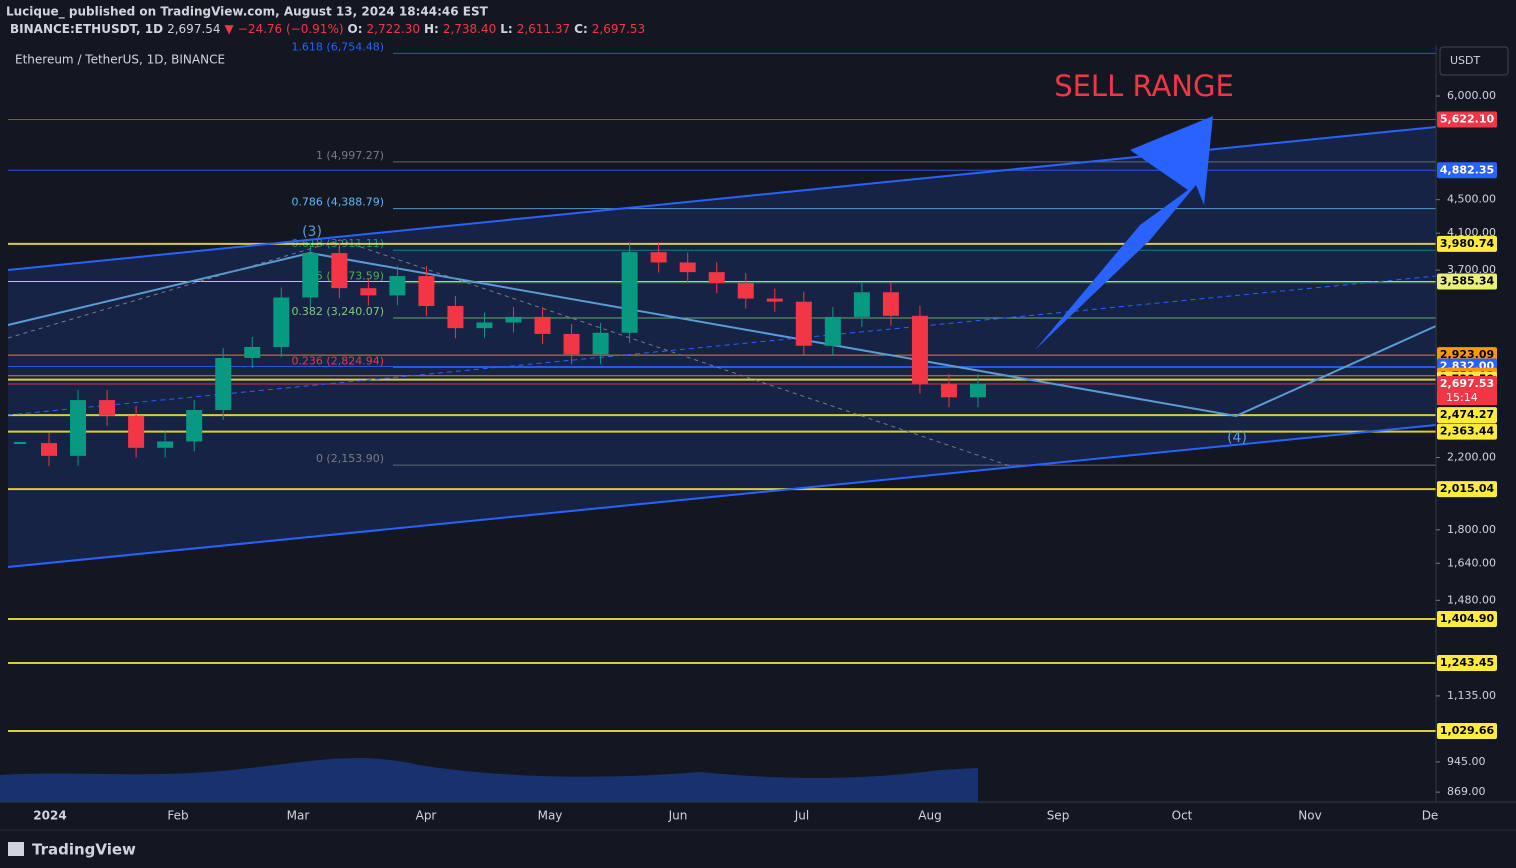 This screenshot has height=868, width=1516. Describe the element at coordinates (230, 29) in the screenshot. I see `header-field: ▼` at that location.